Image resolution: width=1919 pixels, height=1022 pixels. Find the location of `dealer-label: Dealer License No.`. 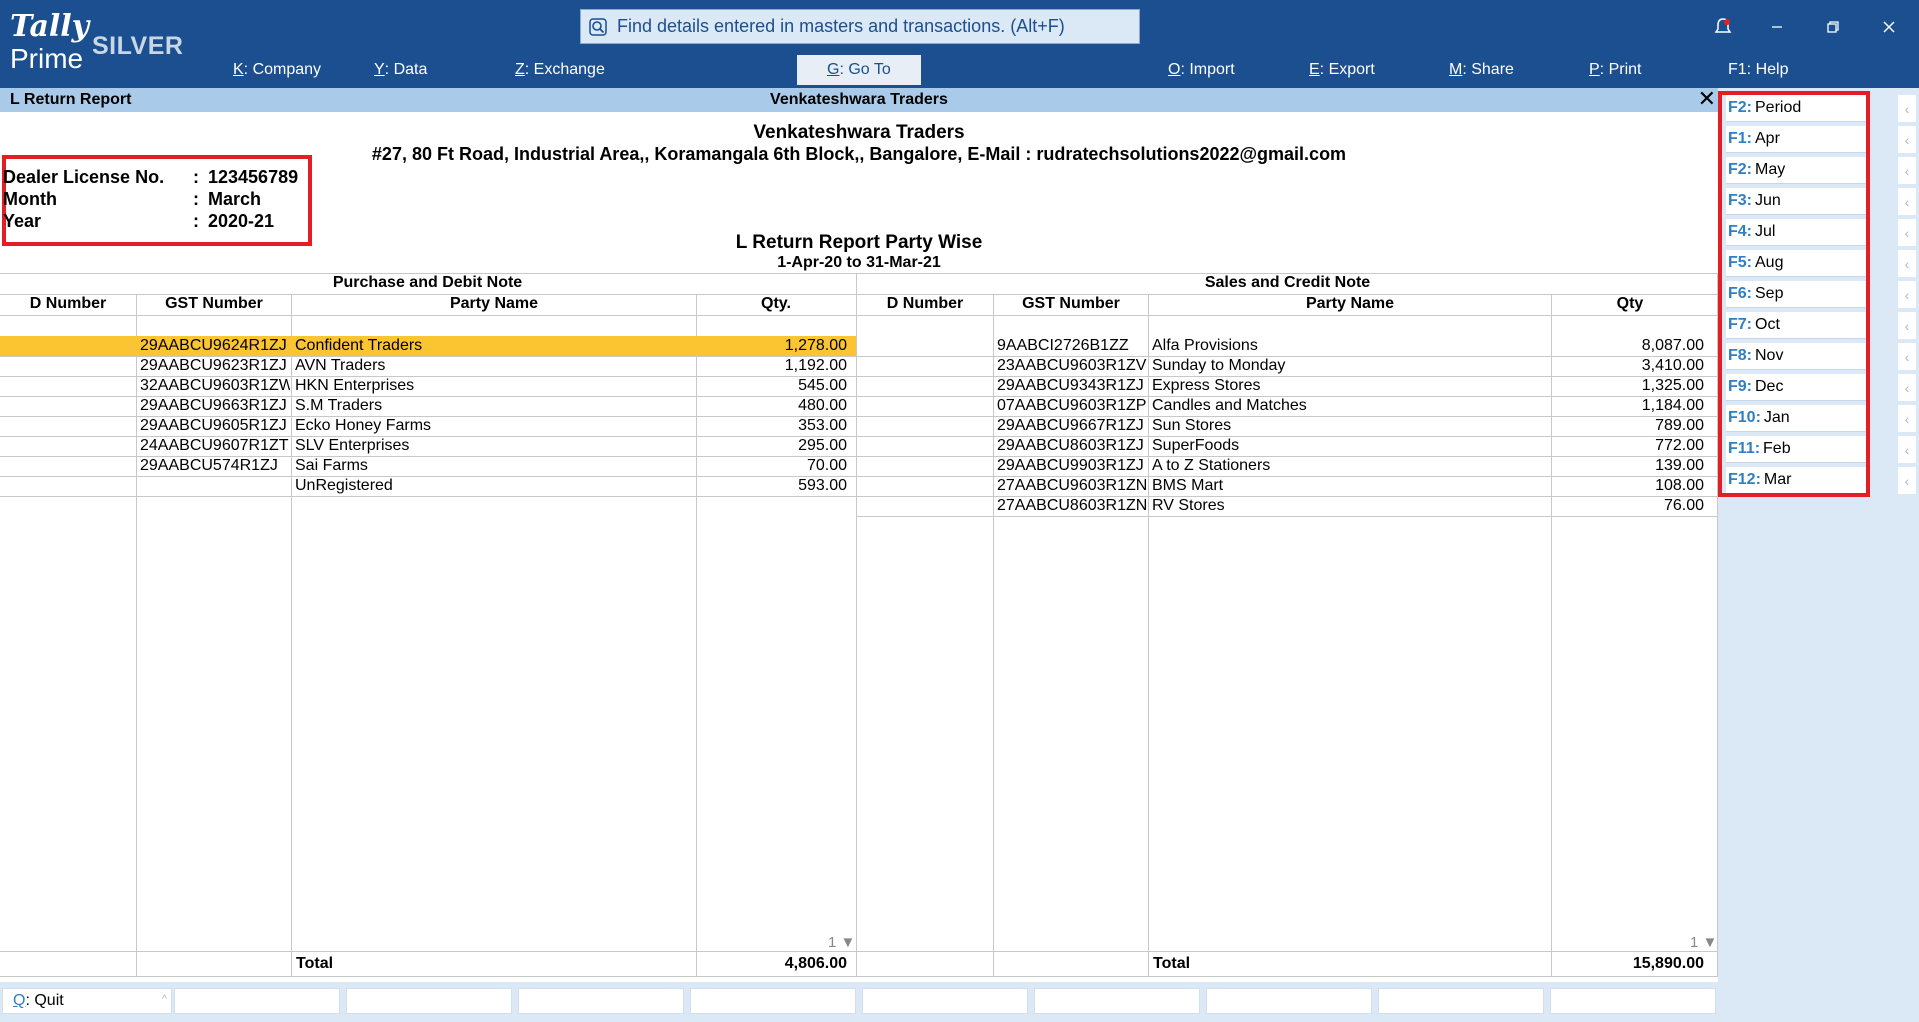

dealer-label: Dealer License No. is located at coordinates (84, 177).